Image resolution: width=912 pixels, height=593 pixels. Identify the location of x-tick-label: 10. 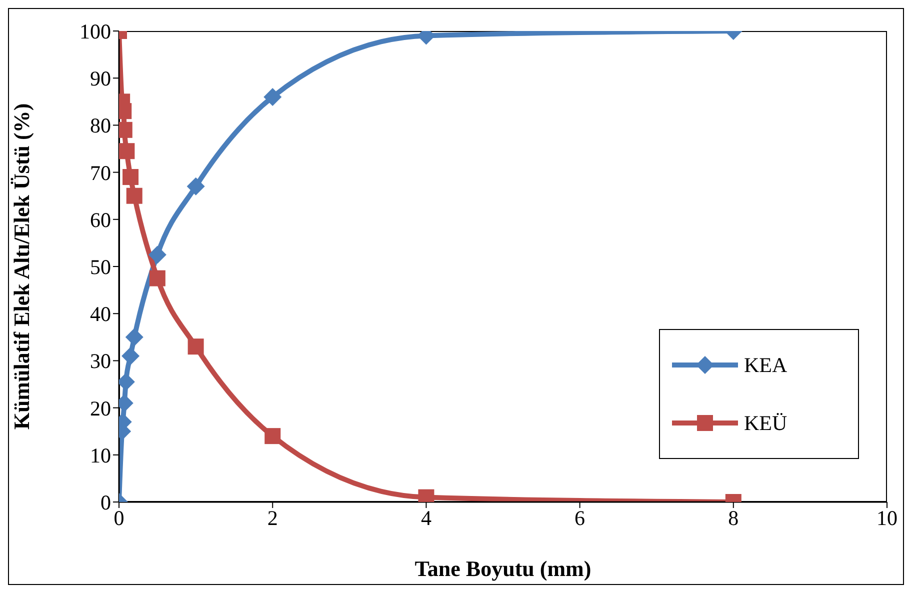
(887, 518).